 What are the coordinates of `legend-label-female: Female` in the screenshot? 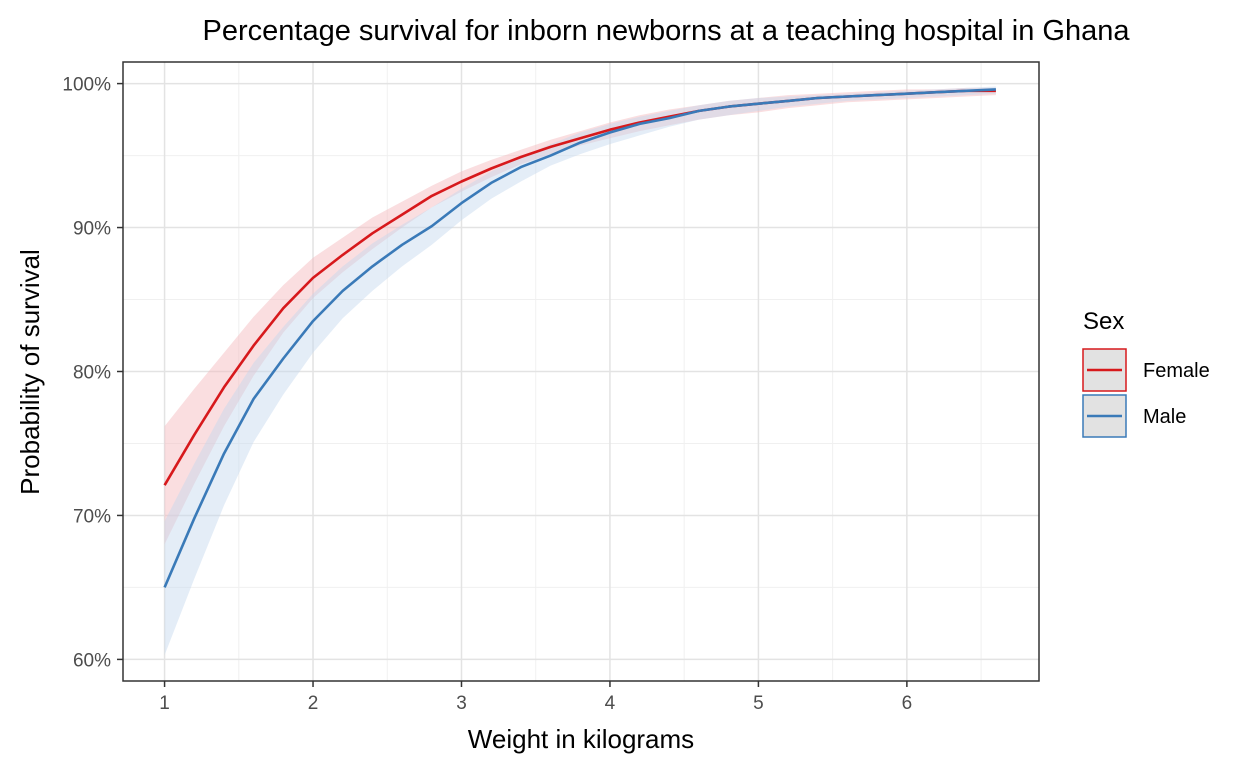 It's located at (1176, 371).